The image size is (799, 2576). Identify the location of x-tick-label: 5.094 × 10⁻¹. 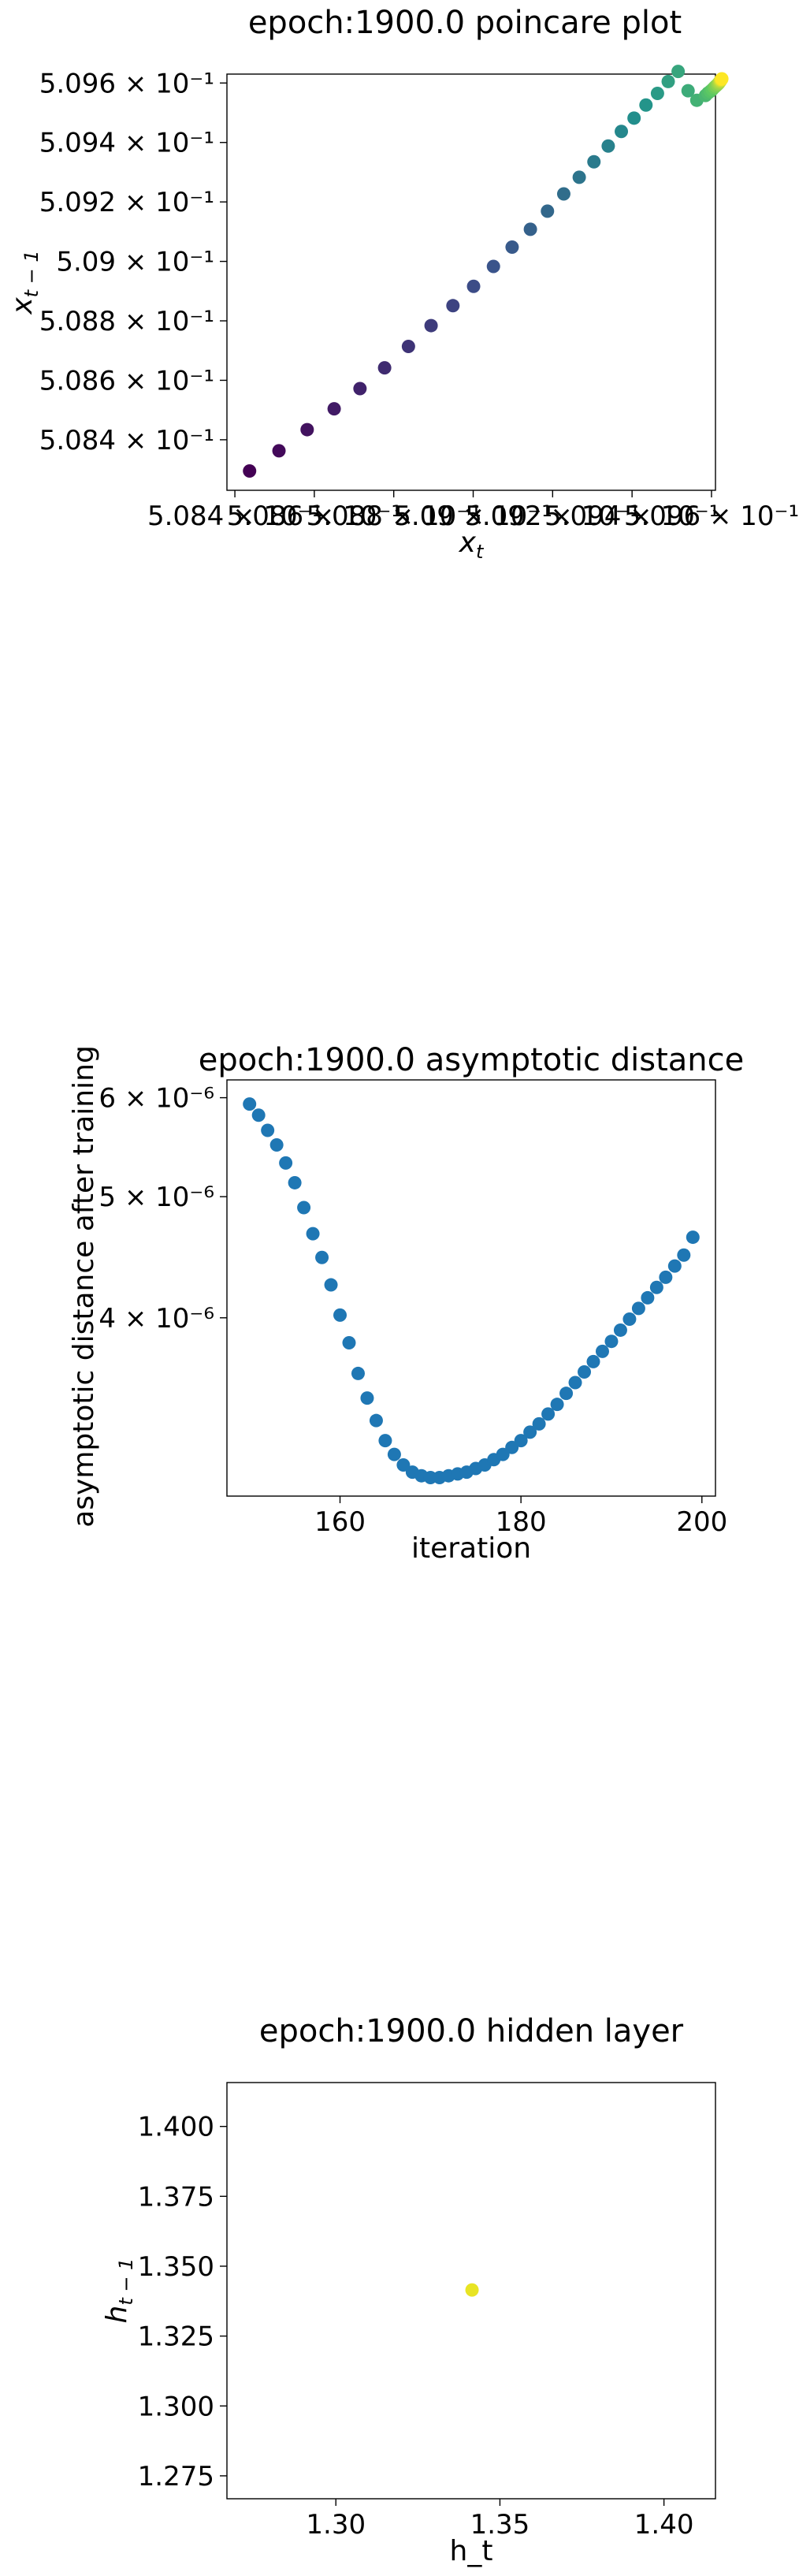
(632, 516).